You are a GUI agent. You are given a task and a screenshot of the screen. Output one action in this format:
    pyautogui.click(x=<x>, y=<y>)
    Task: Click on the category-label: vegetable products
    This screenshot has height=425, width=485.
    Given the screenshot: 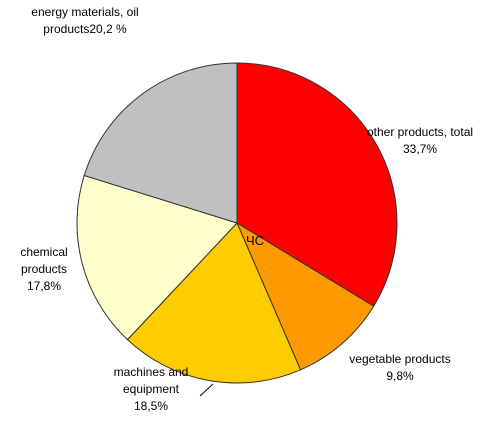 What is the action you would take?
    pyautogui.click(x=400, y=359)
    